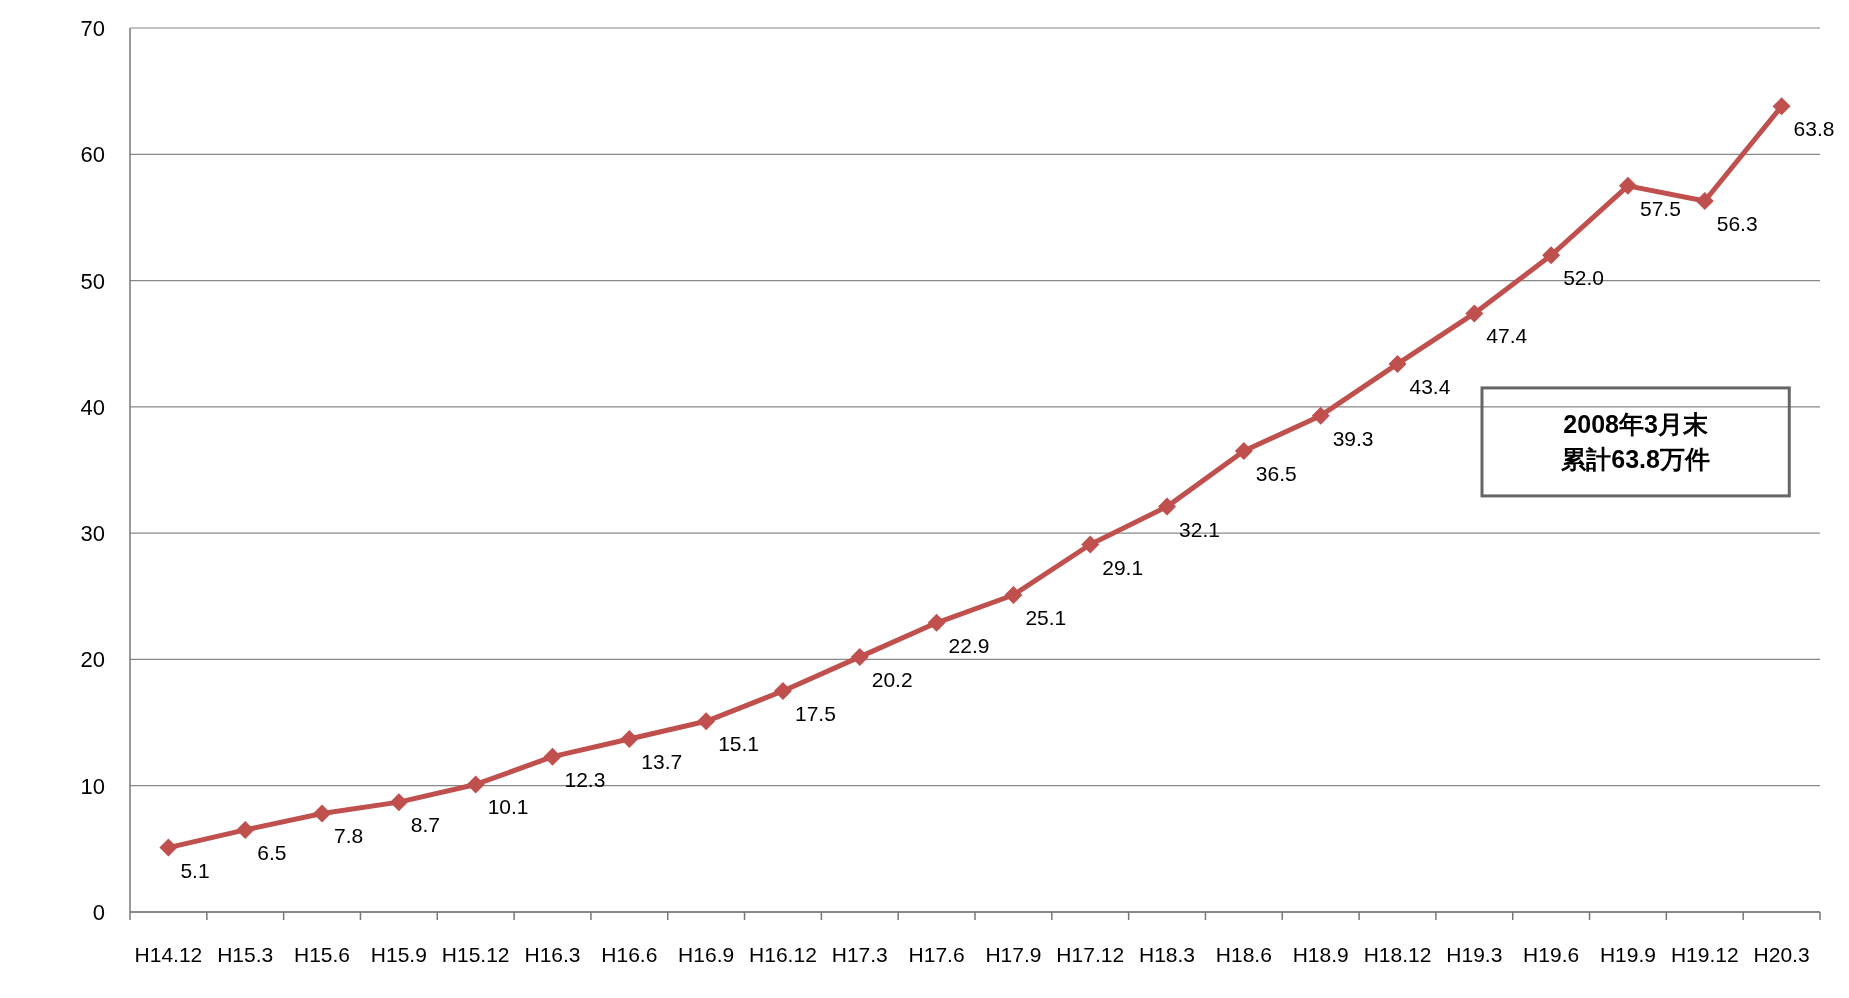 The width and height of the screenshot is (1849, 998). Describe the element at coordinates (508, 807) in the screenshot. I see `text: 10.1` at that location.